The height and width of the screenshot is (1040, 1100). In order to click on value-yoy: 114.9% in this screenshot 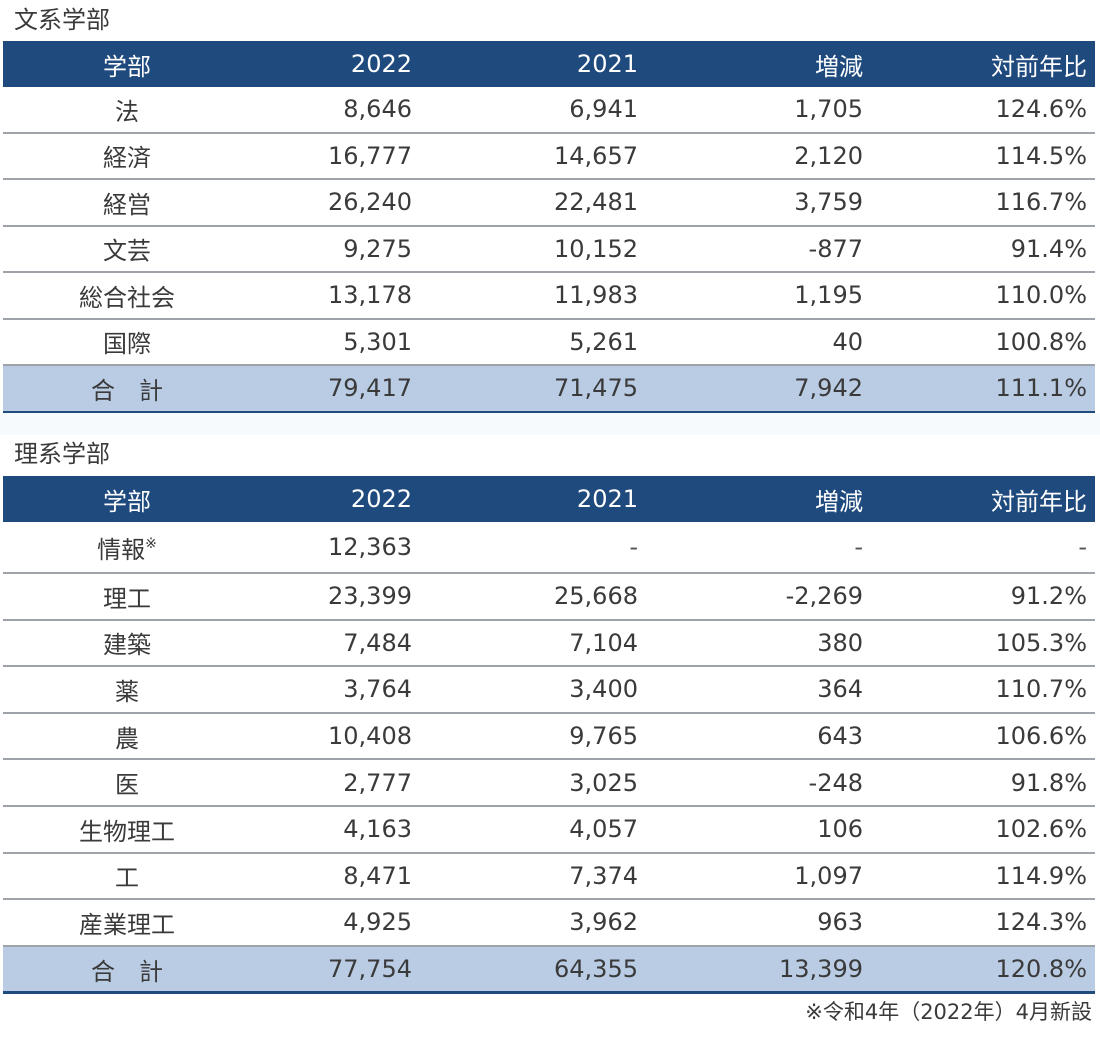, I will do `click(983, 876)`.